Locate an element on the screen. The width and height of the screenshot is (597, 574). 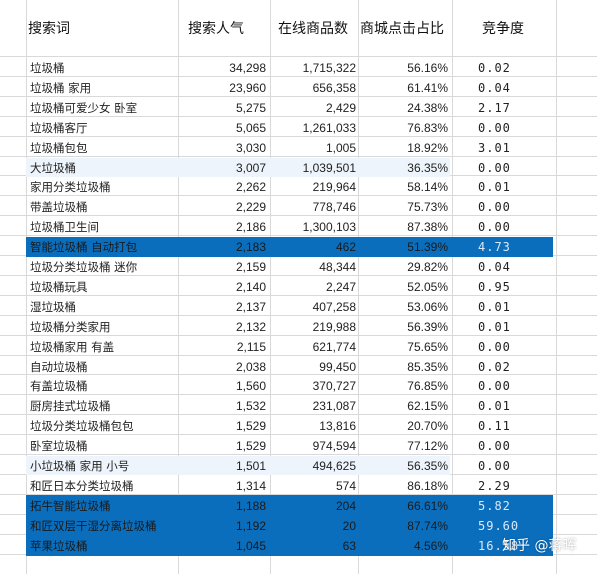
cell-popularity: 2,229 is located at coordinates (250, 207).